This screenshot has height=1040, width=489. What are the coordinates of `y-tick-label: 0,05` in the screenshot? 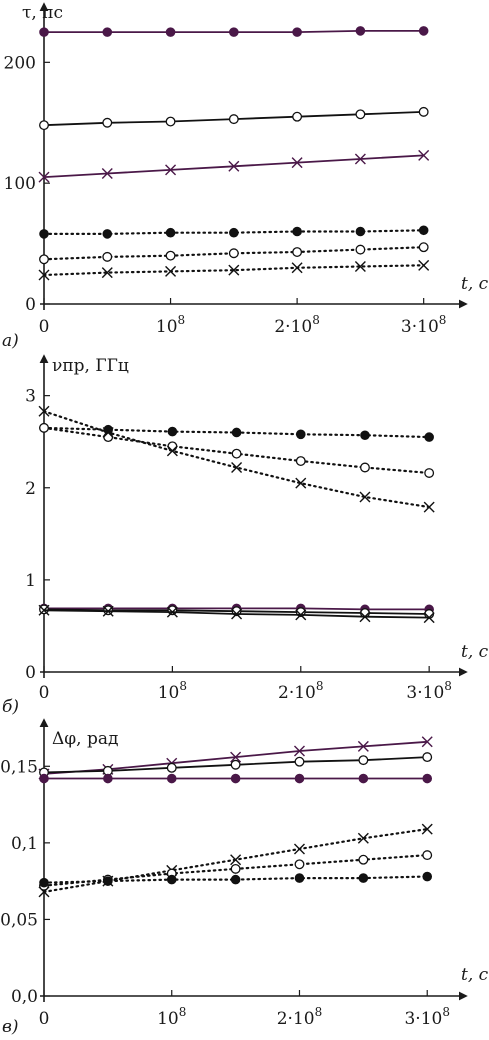 It's located at (19, 920).